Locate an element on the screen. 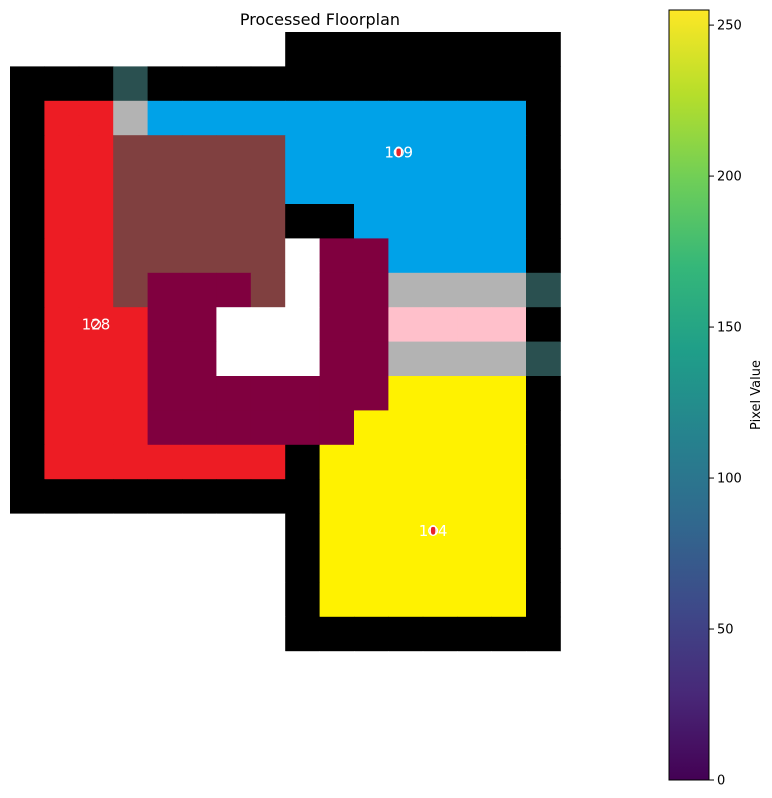 This screenshot has width=772, height=798. colorbar-ticks: 0 50 100 150 200 250 is located at coordinates (725, 404).